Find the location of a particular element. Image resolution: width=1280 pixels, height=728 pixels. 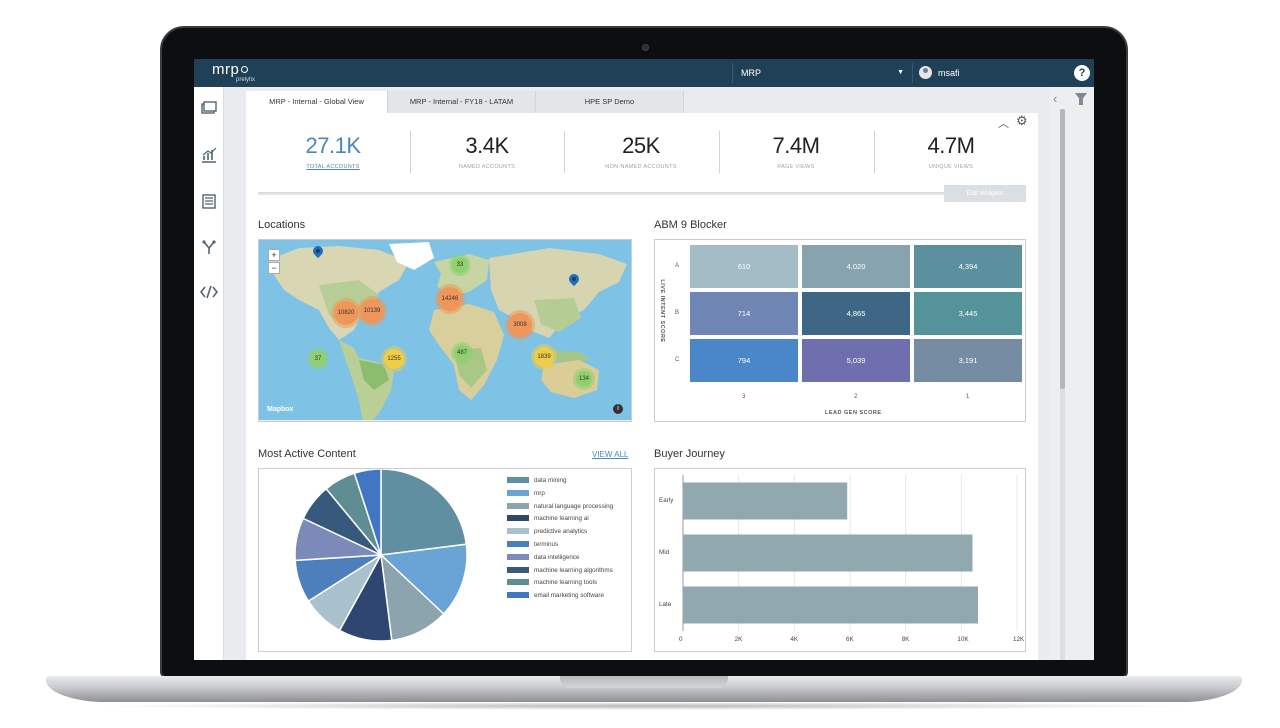

chevron-left-icon: ‹ is located at coordinates (1055, 98).